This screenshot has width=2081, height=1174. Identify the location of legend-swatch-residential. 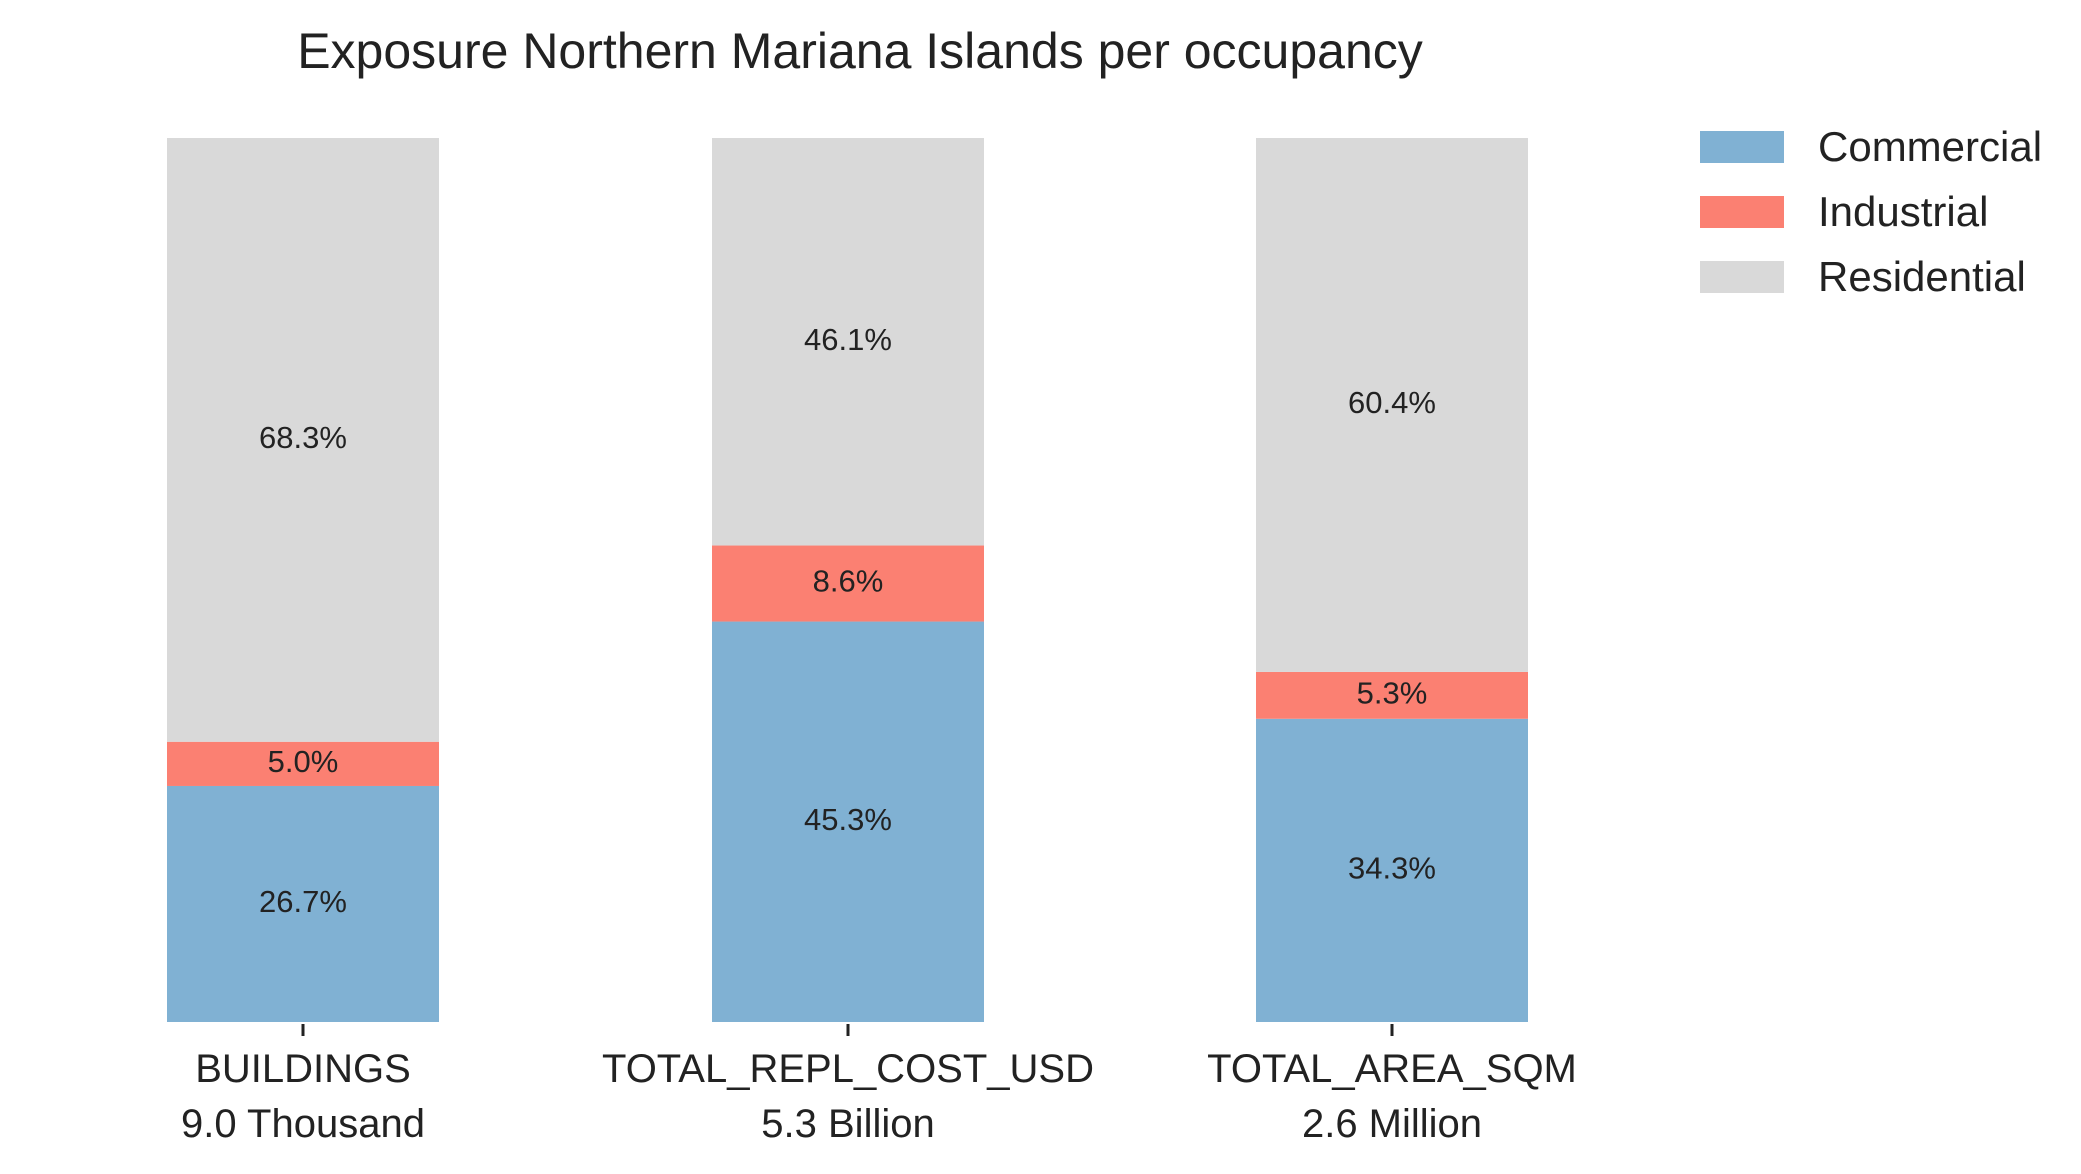
(1742, 277).